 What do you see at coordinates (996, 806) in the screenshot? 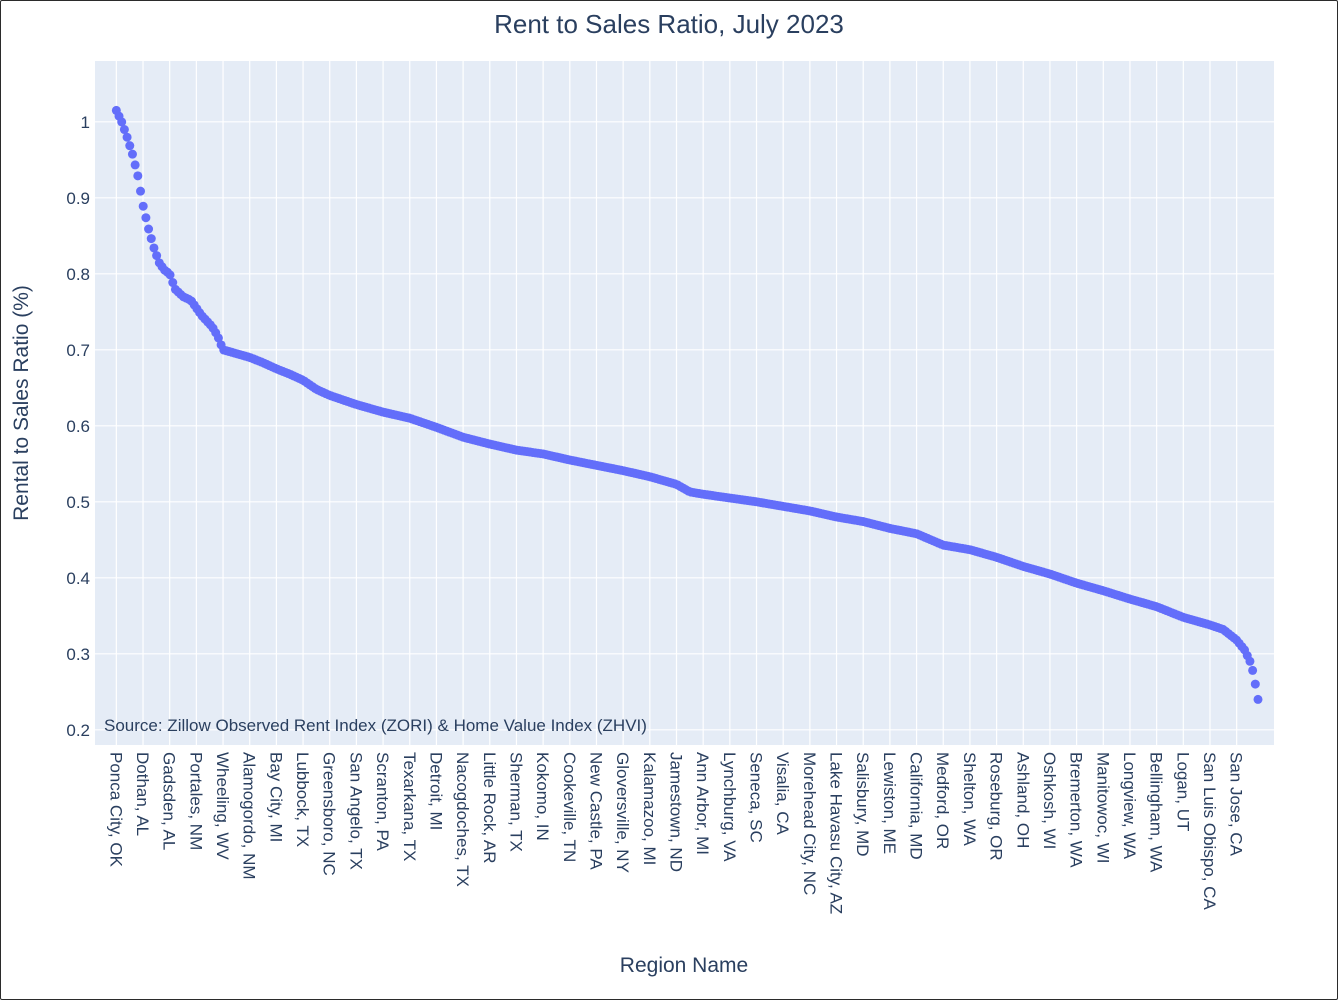
I see `x-tick-label: Roseburg, OR` at bounding box center [996, 806].